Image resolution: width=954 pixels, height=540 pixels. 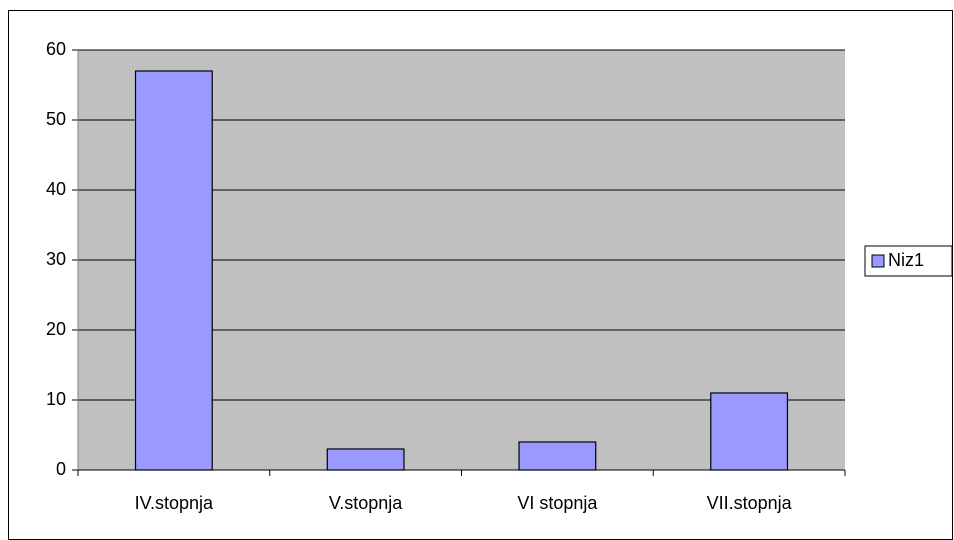 I want to click on y-tick-label: 60, so click(x=56, y=49).